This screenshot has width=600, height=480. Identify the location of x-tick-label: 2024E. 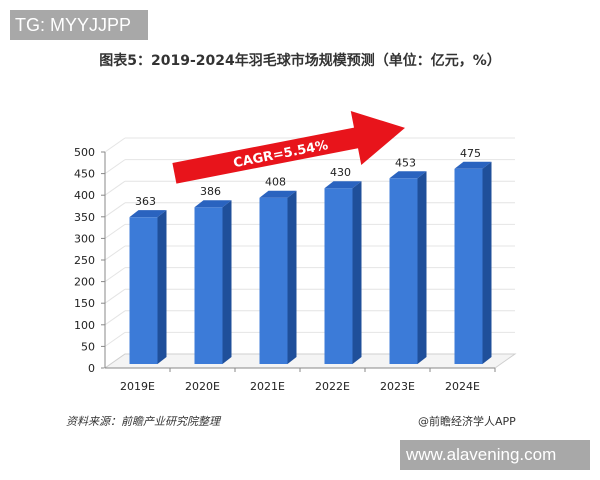
(462, 386).